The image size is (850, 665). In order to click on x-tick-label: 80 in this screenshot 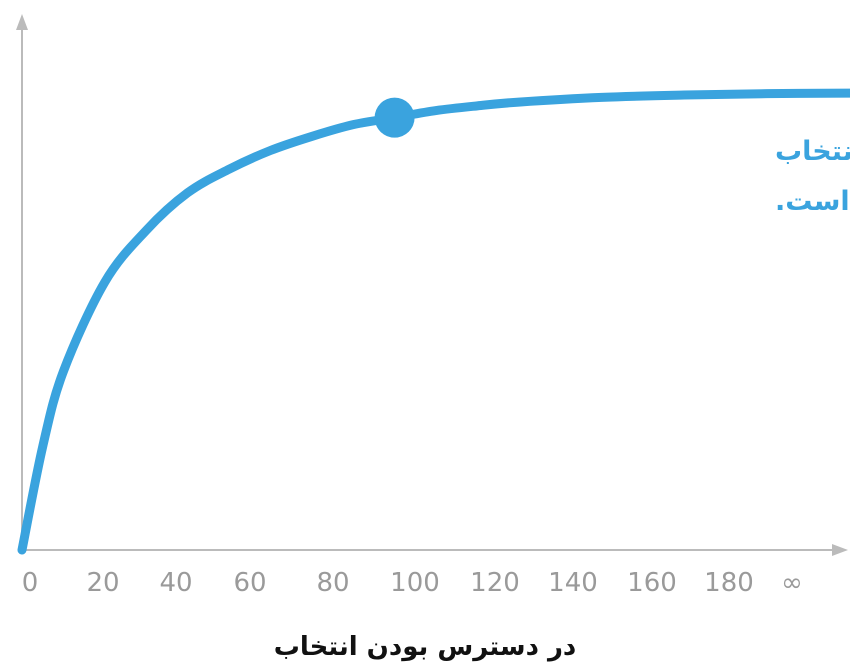, I will do `click(332, 583)`.